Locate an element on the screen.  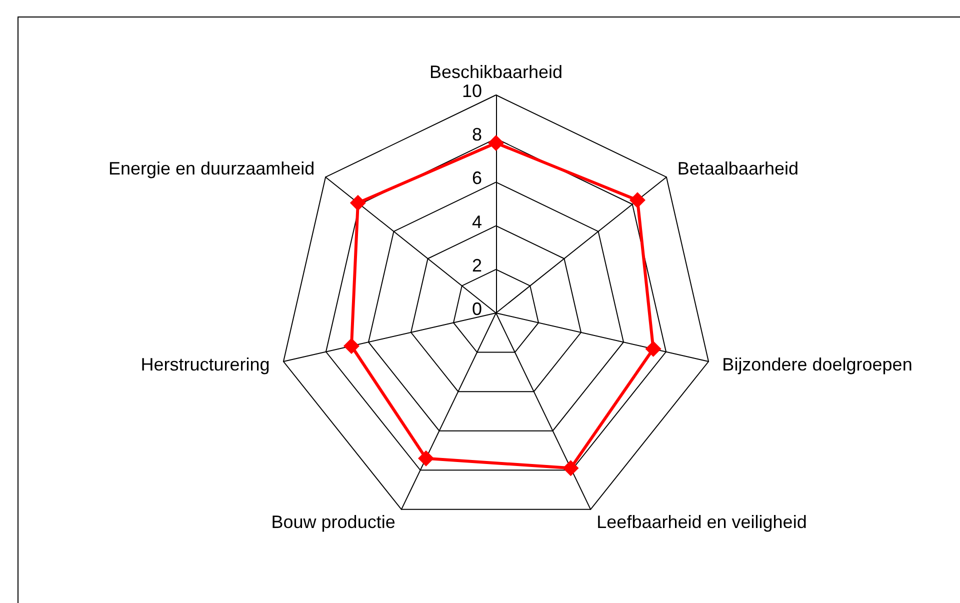
spoke-label: Energie en duurzaamheid is located at coordinates (211, 168).